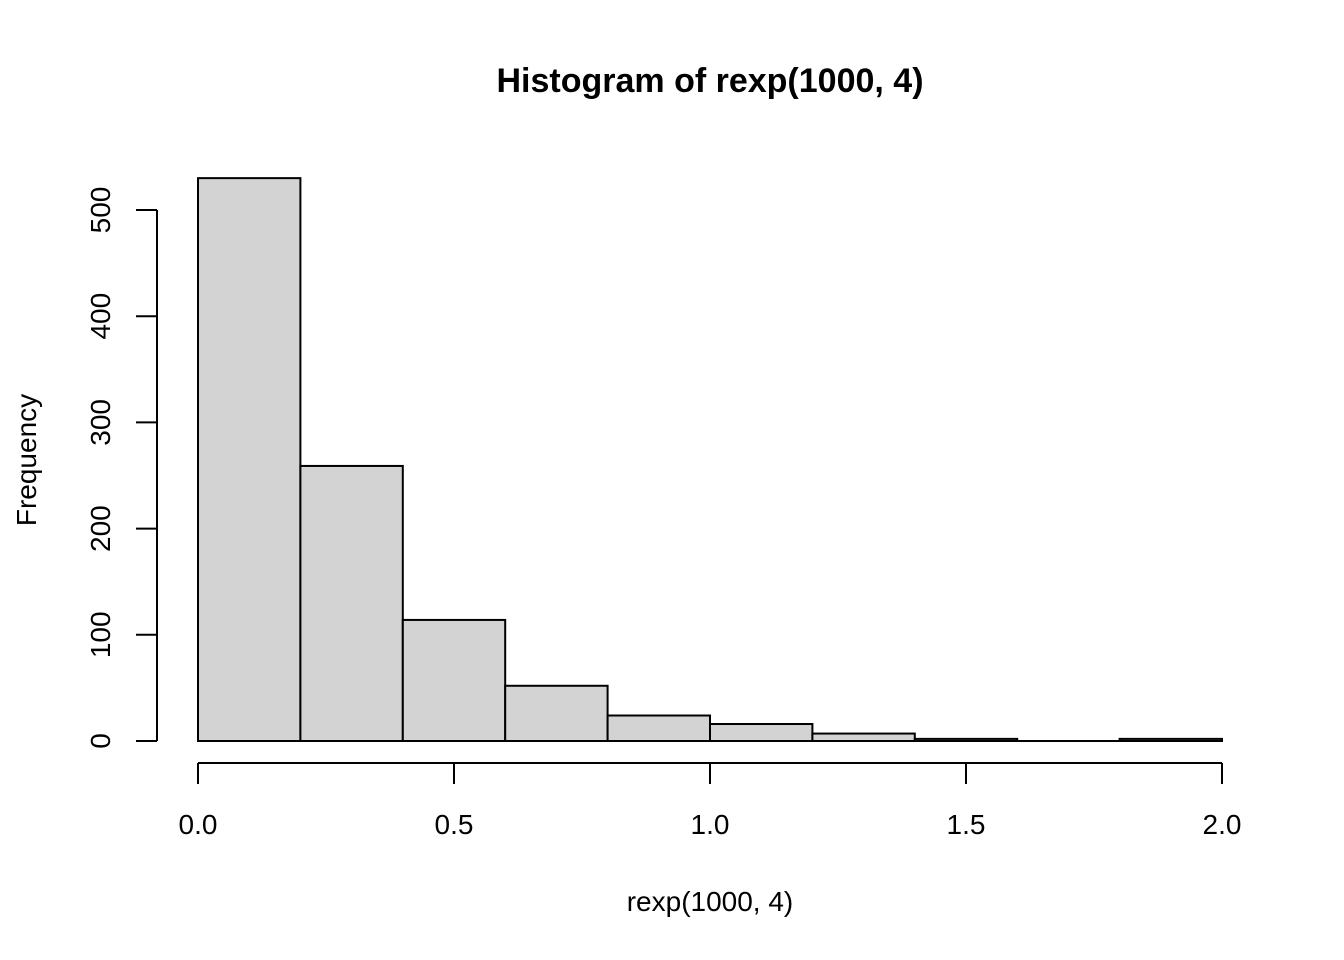 The image size is (1344, 960). Describe the element at coordinates (710, 824) in the screenshot. I see `x-tick-label: 1.0` at that location.